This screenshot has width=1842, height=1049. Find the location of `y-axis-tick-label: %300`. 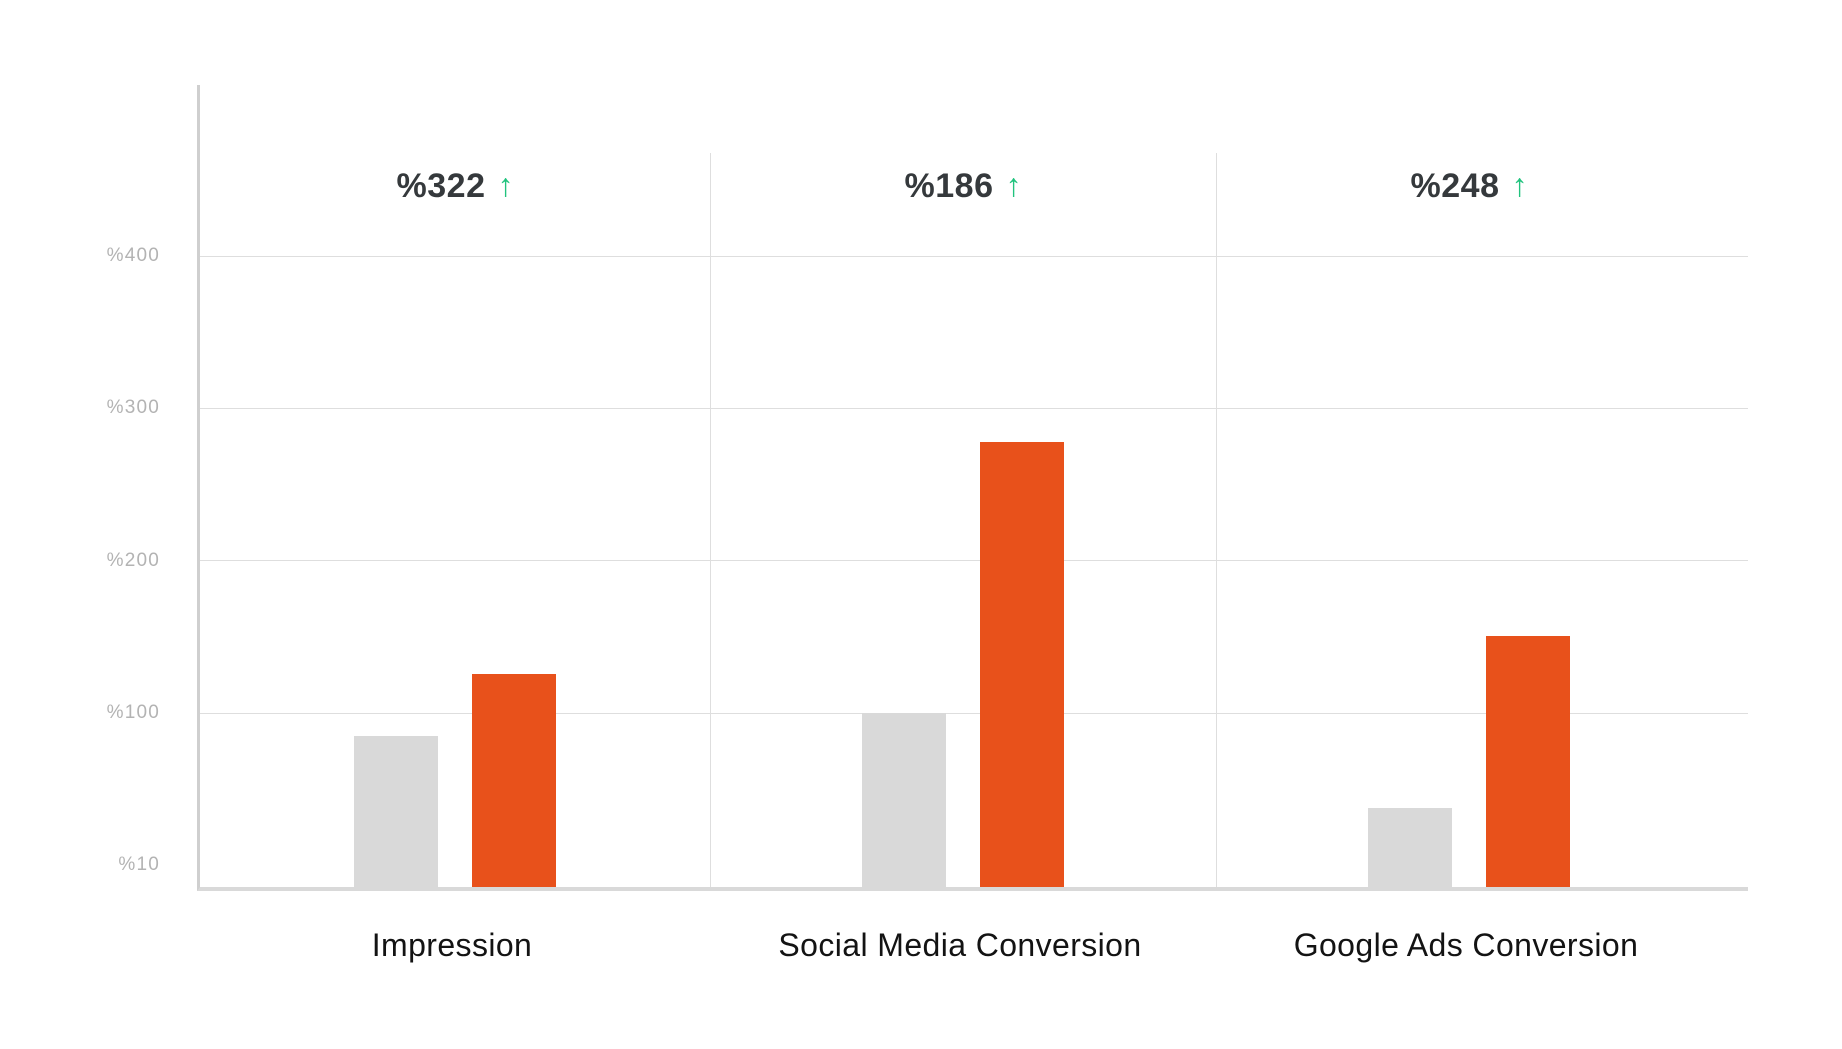

y-axis-tick-label: %300 is located at coordinates (133, 408).